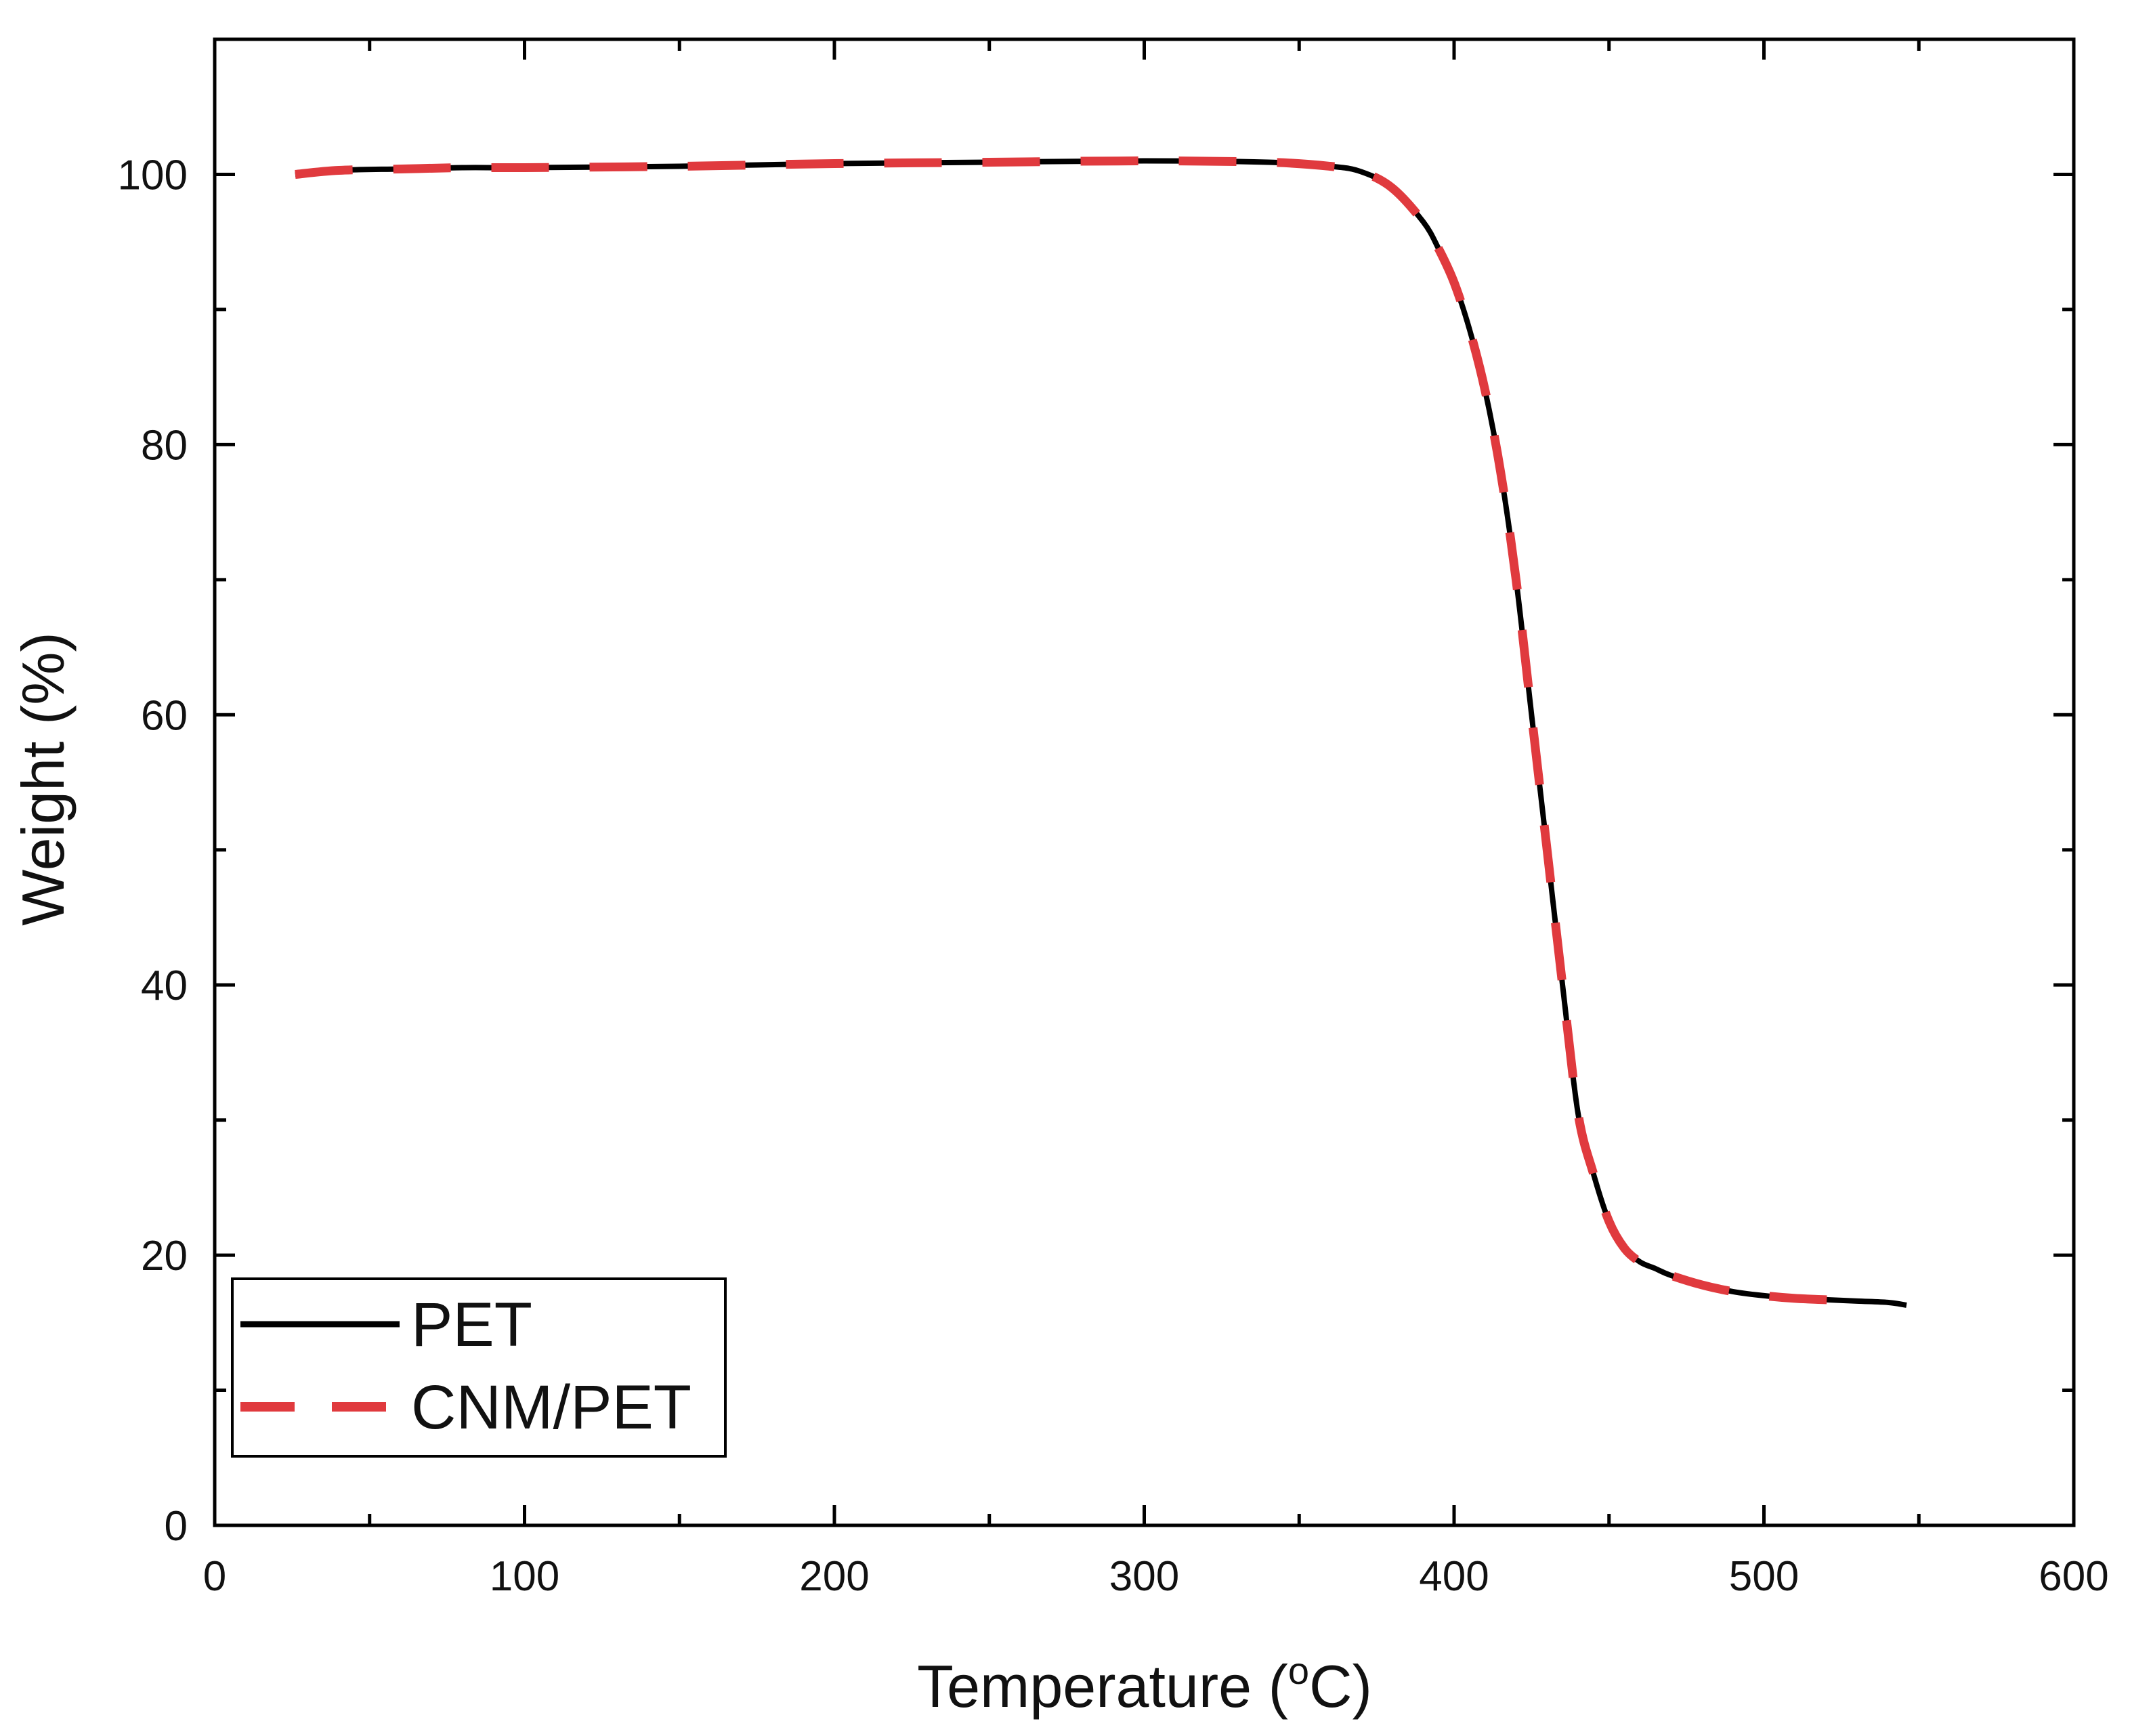 Image resolution: width=2130 pixels, height=1736 pixels. I want to click on x-tick-label: 400, so click(1454, 1576).